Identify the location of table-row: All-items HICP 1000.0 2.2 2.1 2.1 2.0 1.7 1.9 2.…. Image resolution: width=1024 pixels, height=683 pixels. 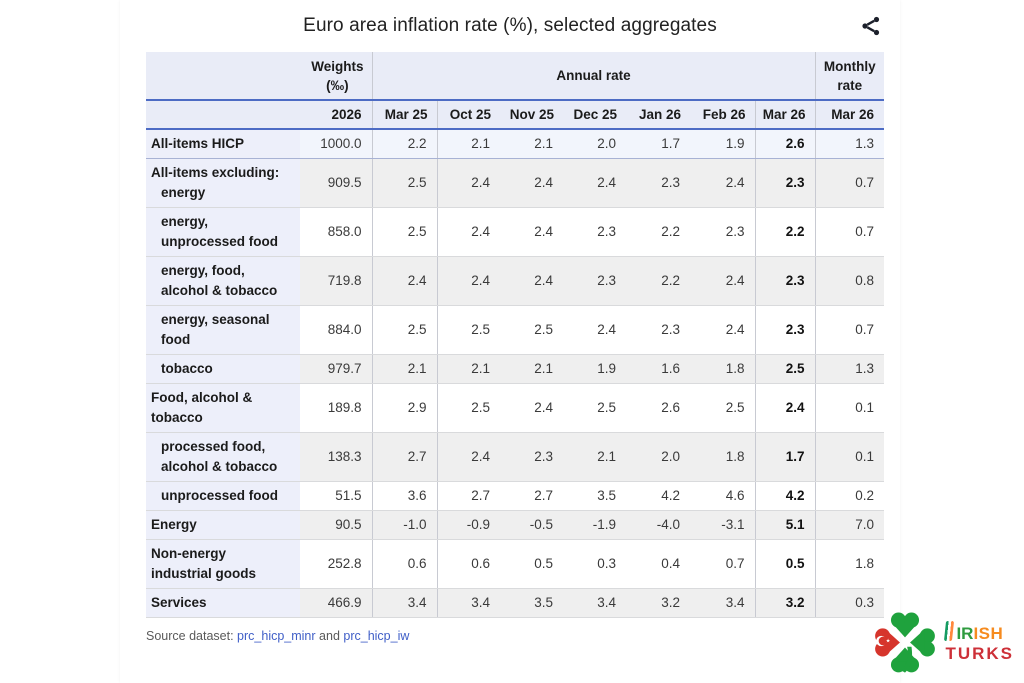
(515, 144).